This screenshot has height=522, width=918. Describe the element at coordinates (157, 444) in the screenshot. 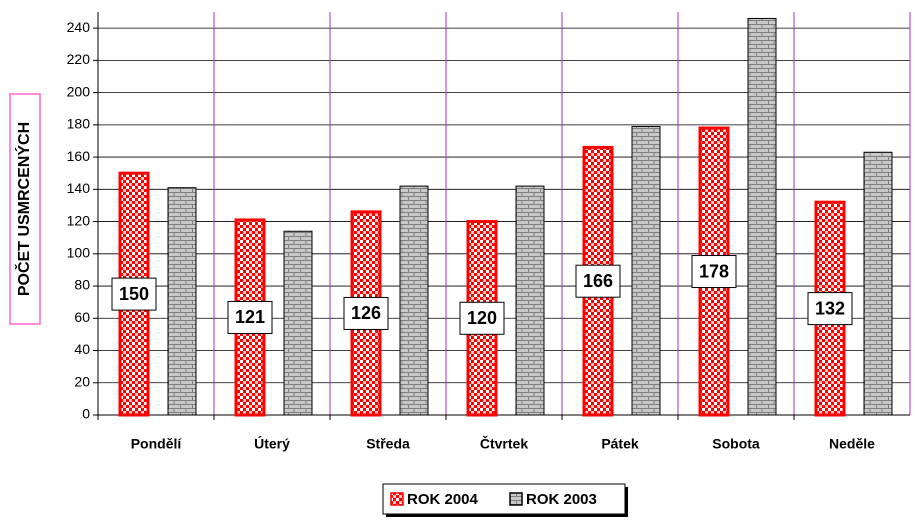

I see `x-tick-label: Pondělí` at that location.